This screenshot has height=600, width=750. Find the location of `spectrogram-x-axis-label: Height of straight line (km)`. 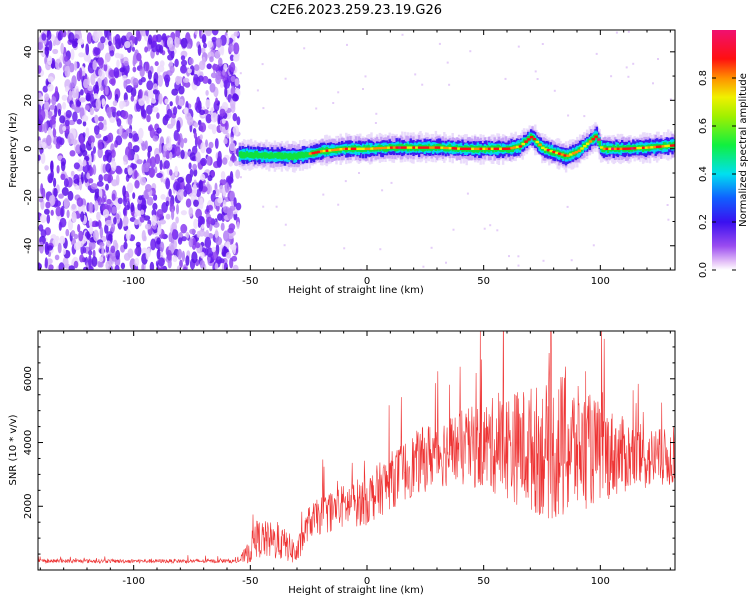

spectrogram-x-axis-label: Height of straight line (km) is located at coordinates (356, 290).